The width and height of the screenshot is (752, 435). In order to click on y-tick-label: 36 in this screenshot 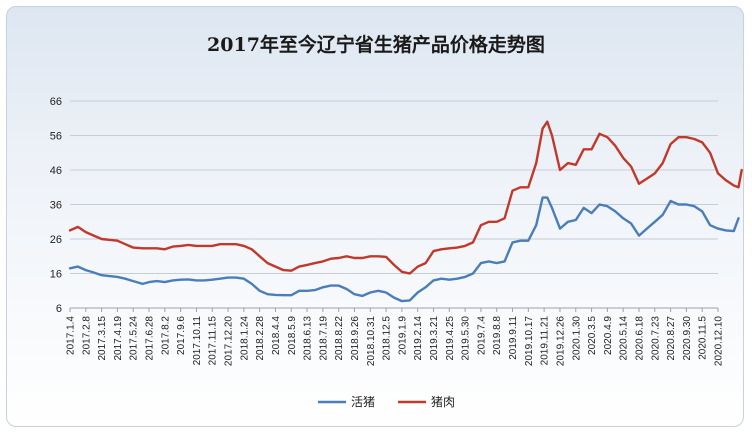, I will do `click(56, 206)`.